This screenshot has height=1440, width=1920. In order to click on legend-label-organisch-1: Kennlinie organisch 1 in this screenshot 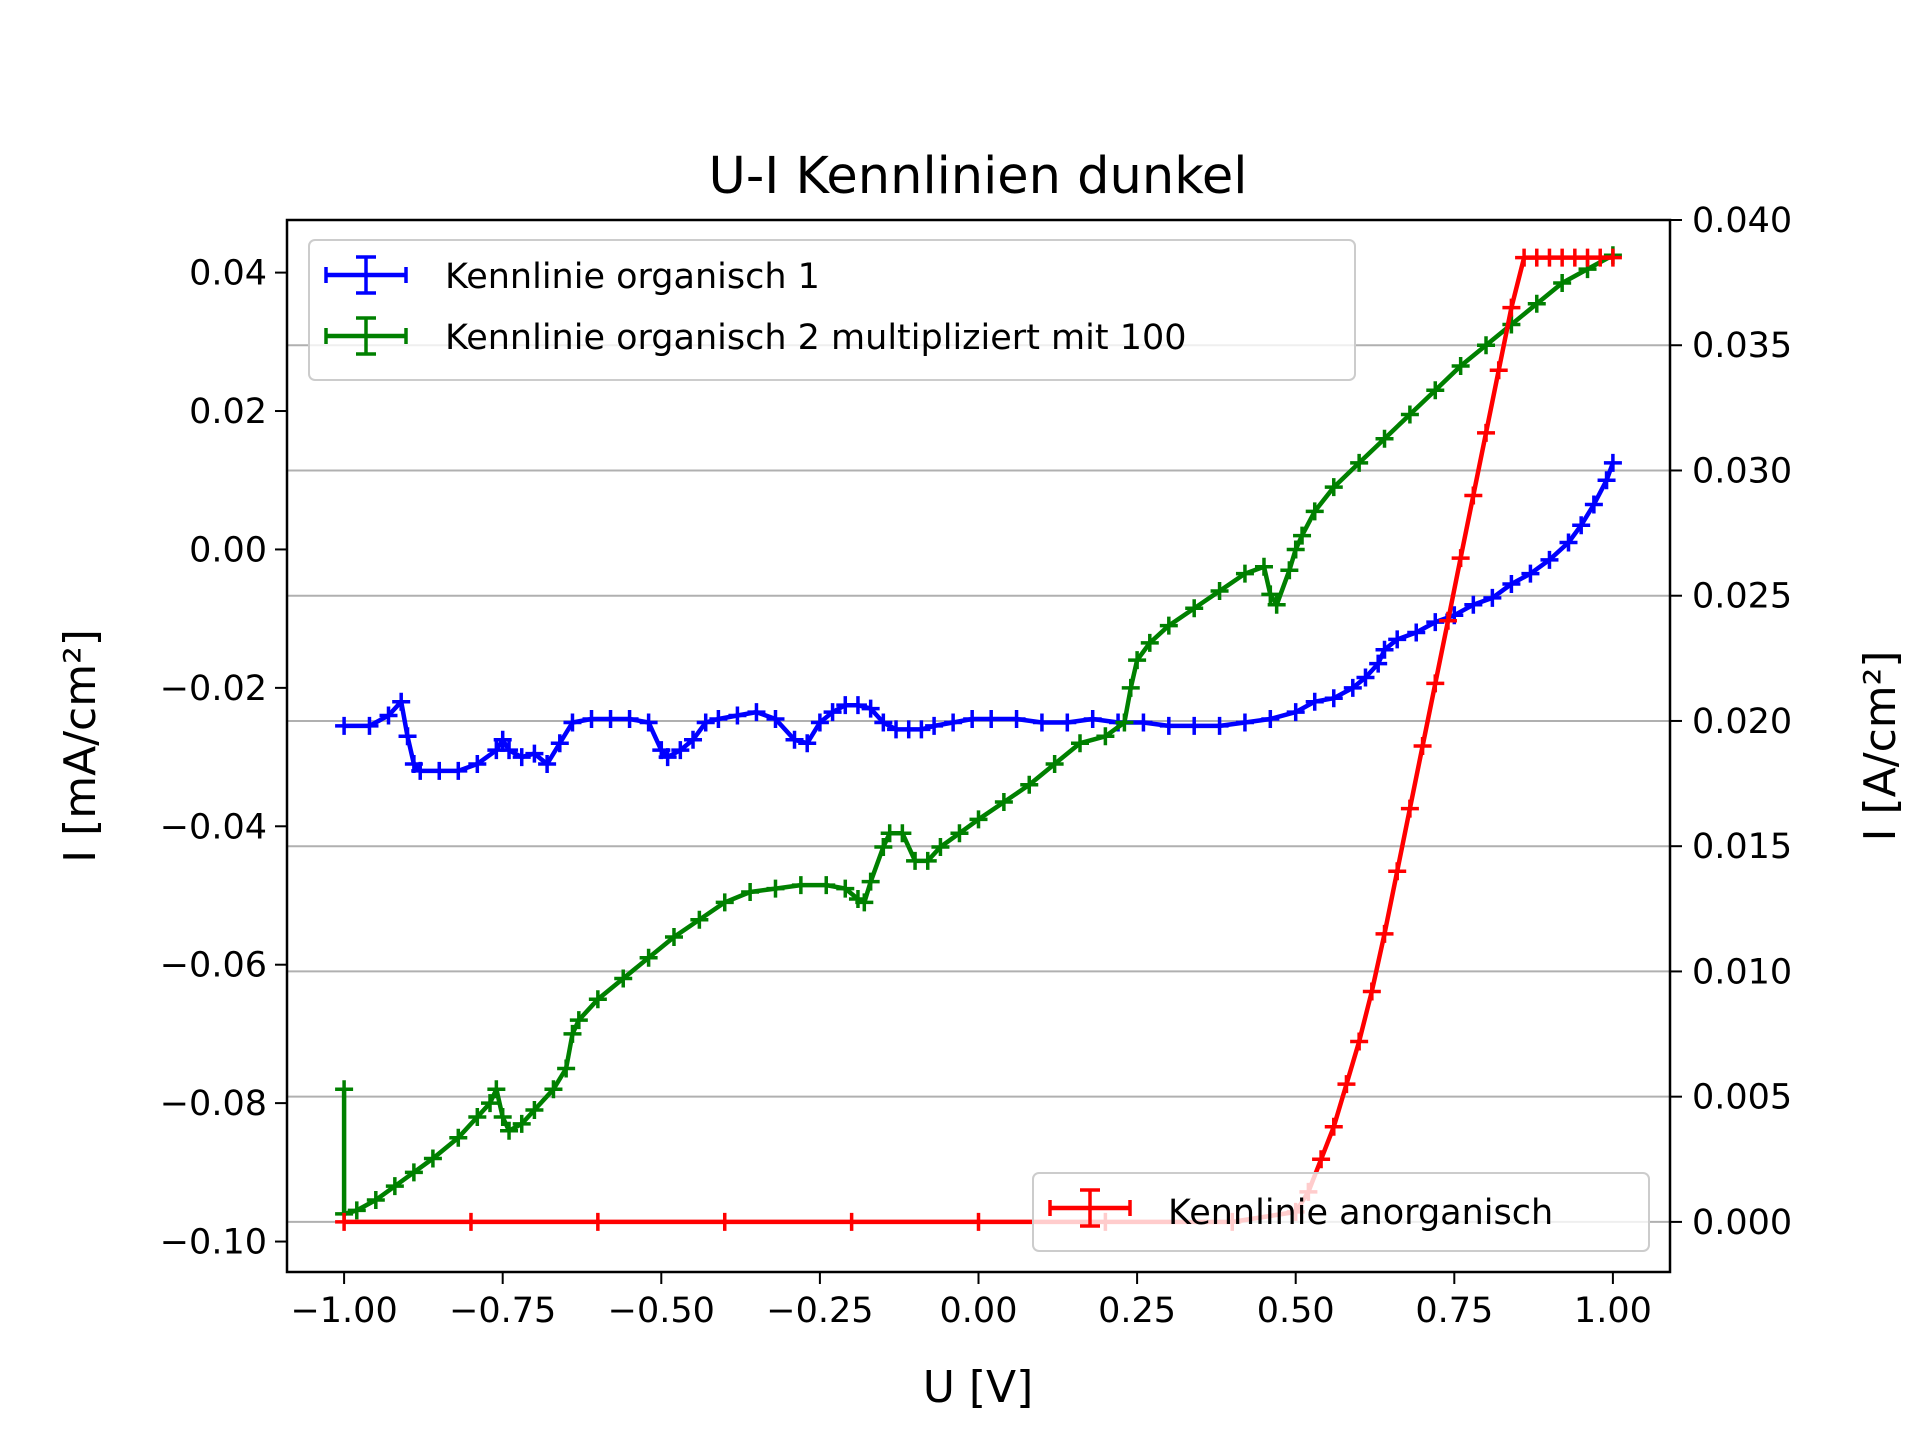, I will do `click(632, 277)`.